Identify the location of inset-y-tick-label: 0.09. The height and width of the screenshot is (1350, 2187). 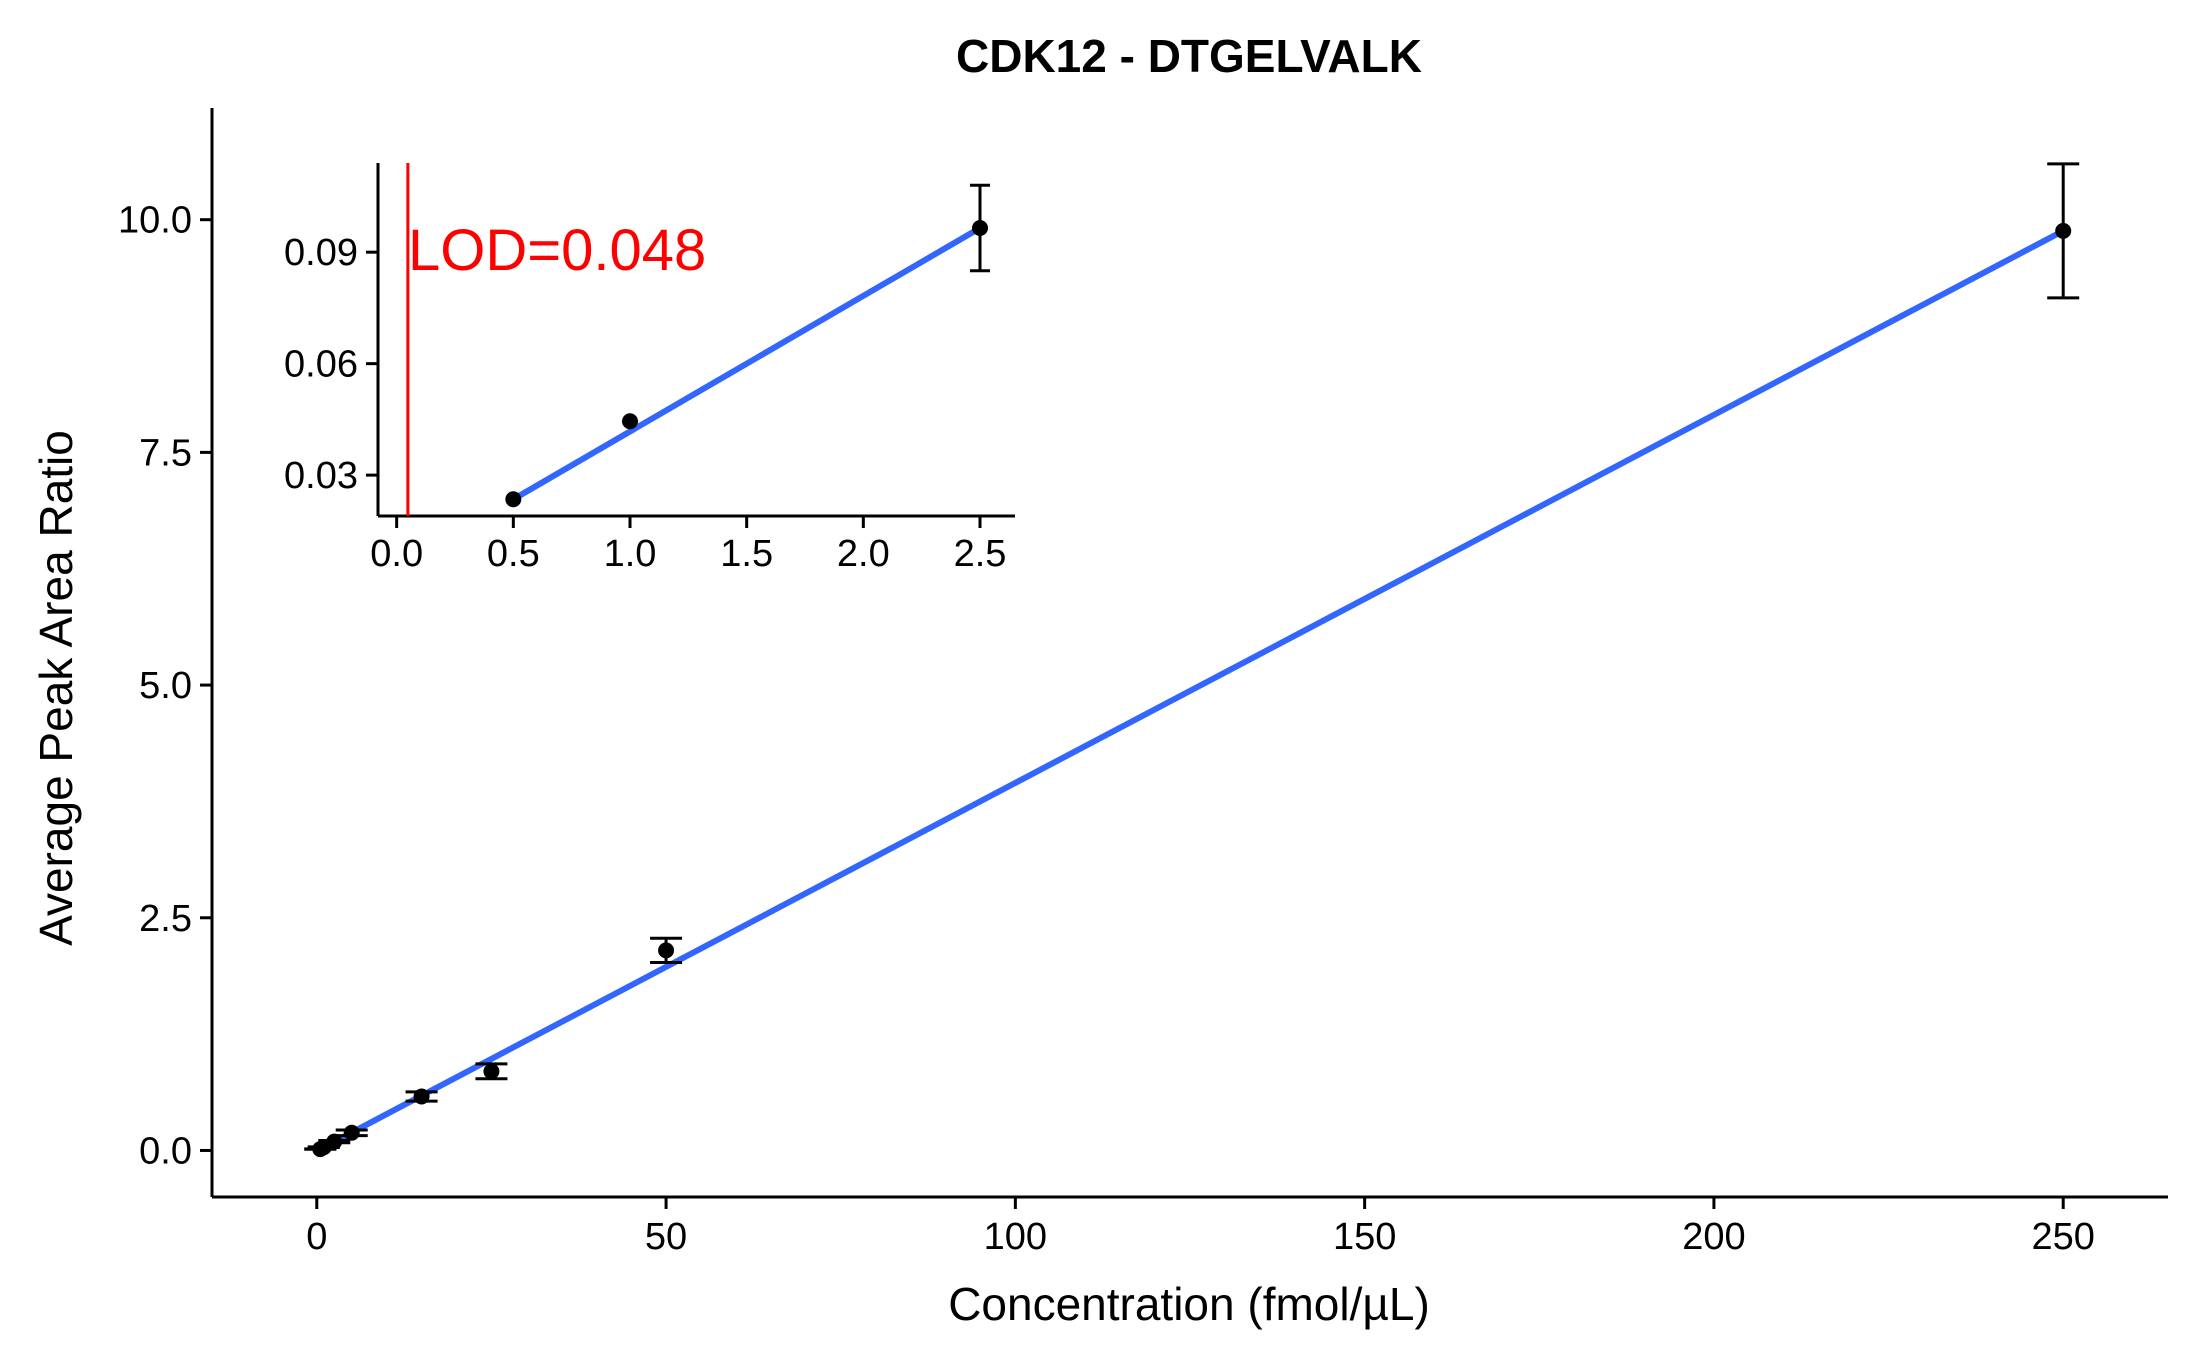
(321, 253).